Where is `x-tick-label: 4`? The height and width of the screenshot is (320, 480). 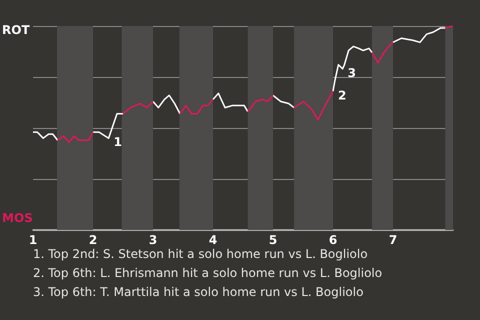 x-tick-label: 4 is located at coordinates (213, 240).